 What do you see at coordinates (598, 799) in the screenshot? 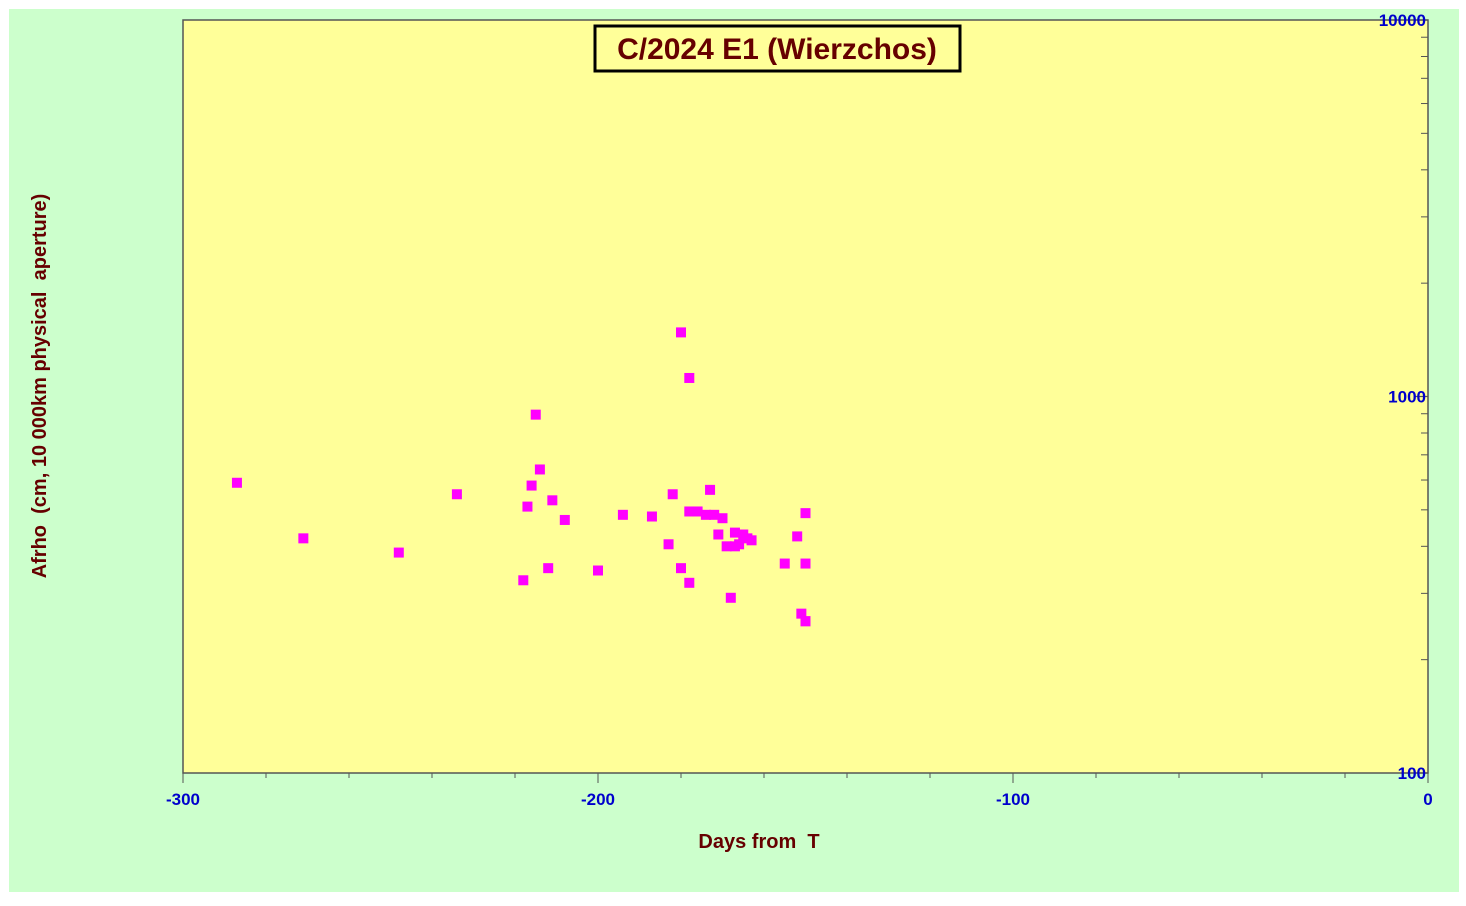
I see `x-tick-label: -200` at bounding box center [598, 799].